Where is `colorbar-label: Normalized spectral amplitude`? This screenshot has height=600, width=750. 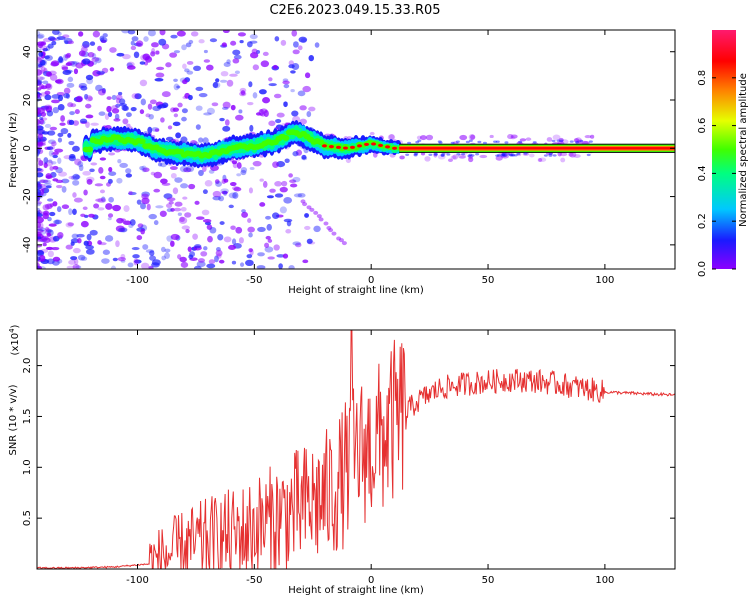 colorbar-label: Normalized spectral amplitude is located at coordinates (743, 150).